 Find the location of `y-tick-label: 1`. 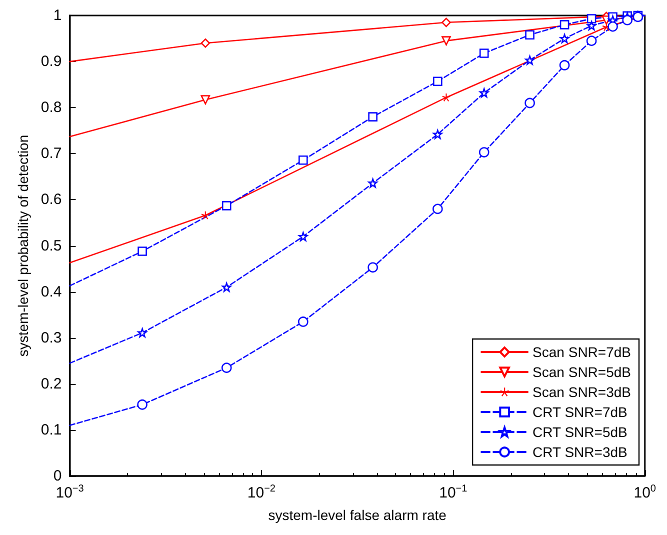

y-tick-label: 1 is located at coordinates (57, 15).